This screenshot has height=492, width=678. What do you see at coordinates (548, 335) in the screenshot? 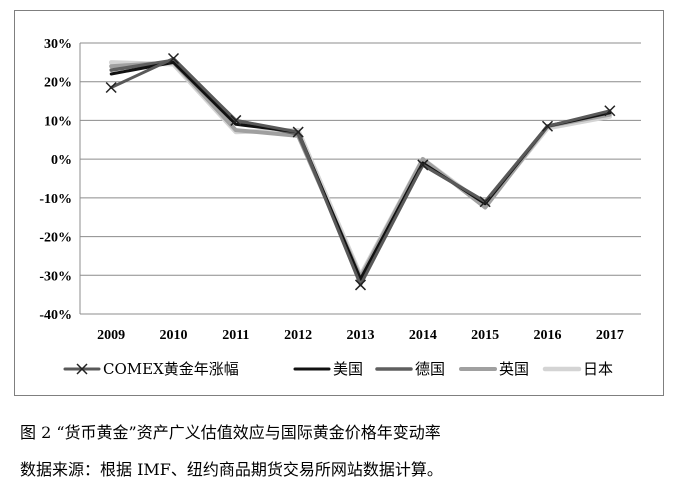
I see `x-tick-label: 2016` at bounding box center [548, 335].